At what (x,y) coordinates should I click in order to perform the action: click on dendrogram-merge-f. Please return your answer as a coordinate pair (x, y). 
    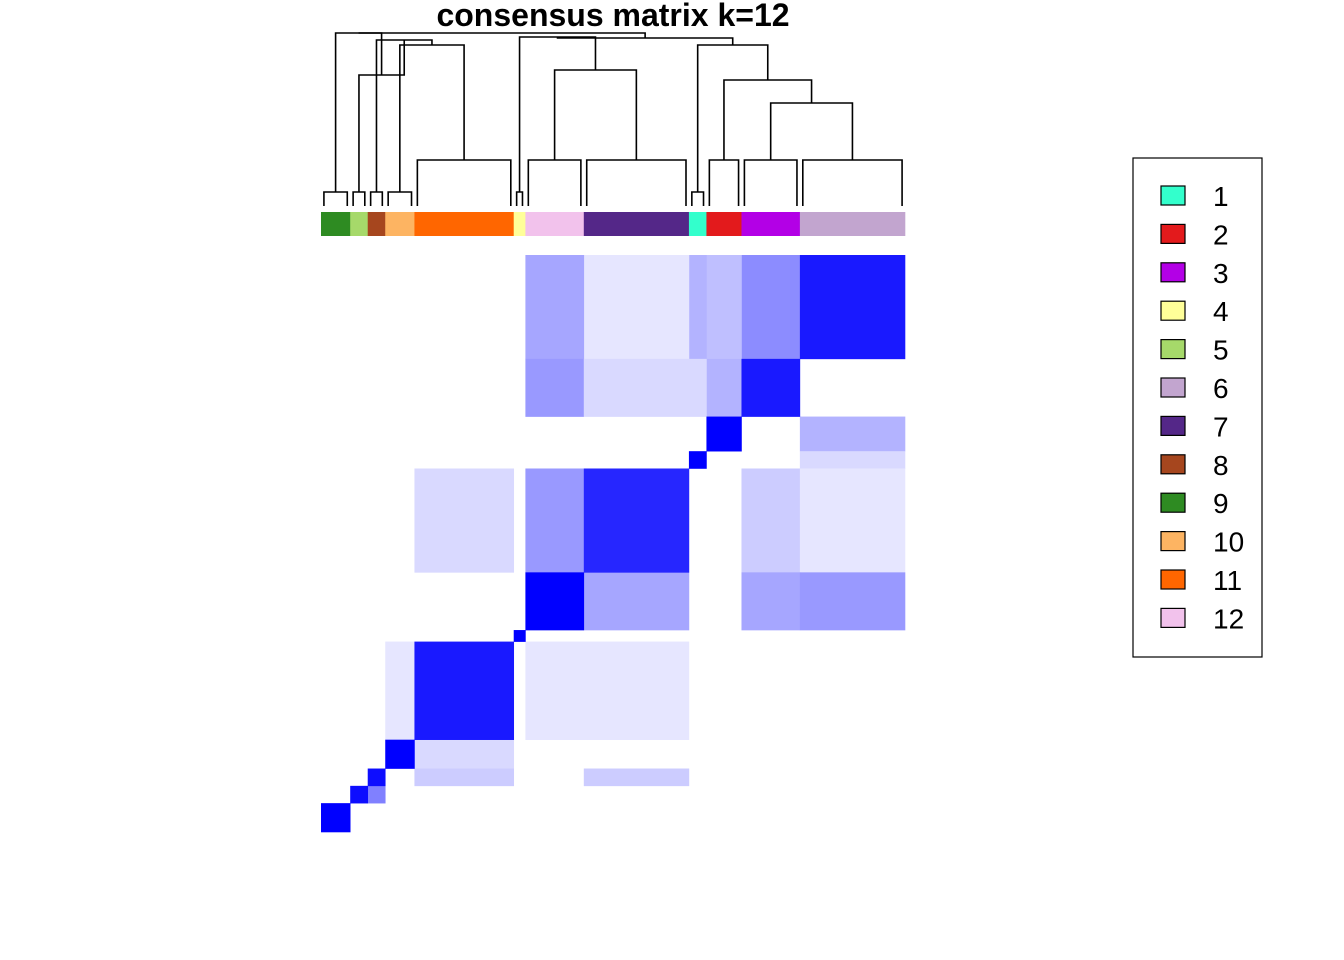
    Looking at the image, I should click on (557, 114).